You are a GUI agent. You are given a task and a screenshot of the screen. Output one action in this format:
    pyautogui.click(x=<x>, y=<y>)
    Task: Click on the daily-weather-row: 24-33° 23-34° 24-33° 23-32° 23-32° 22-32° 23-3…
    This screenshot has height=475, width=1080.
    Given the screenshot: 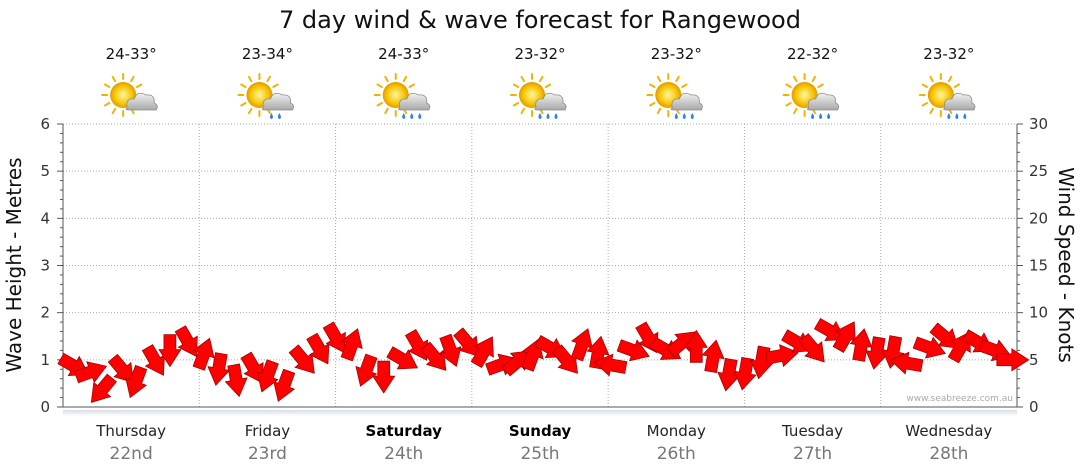 What is the action you would take?
    pyautogui.click(x=538, y=82)
    